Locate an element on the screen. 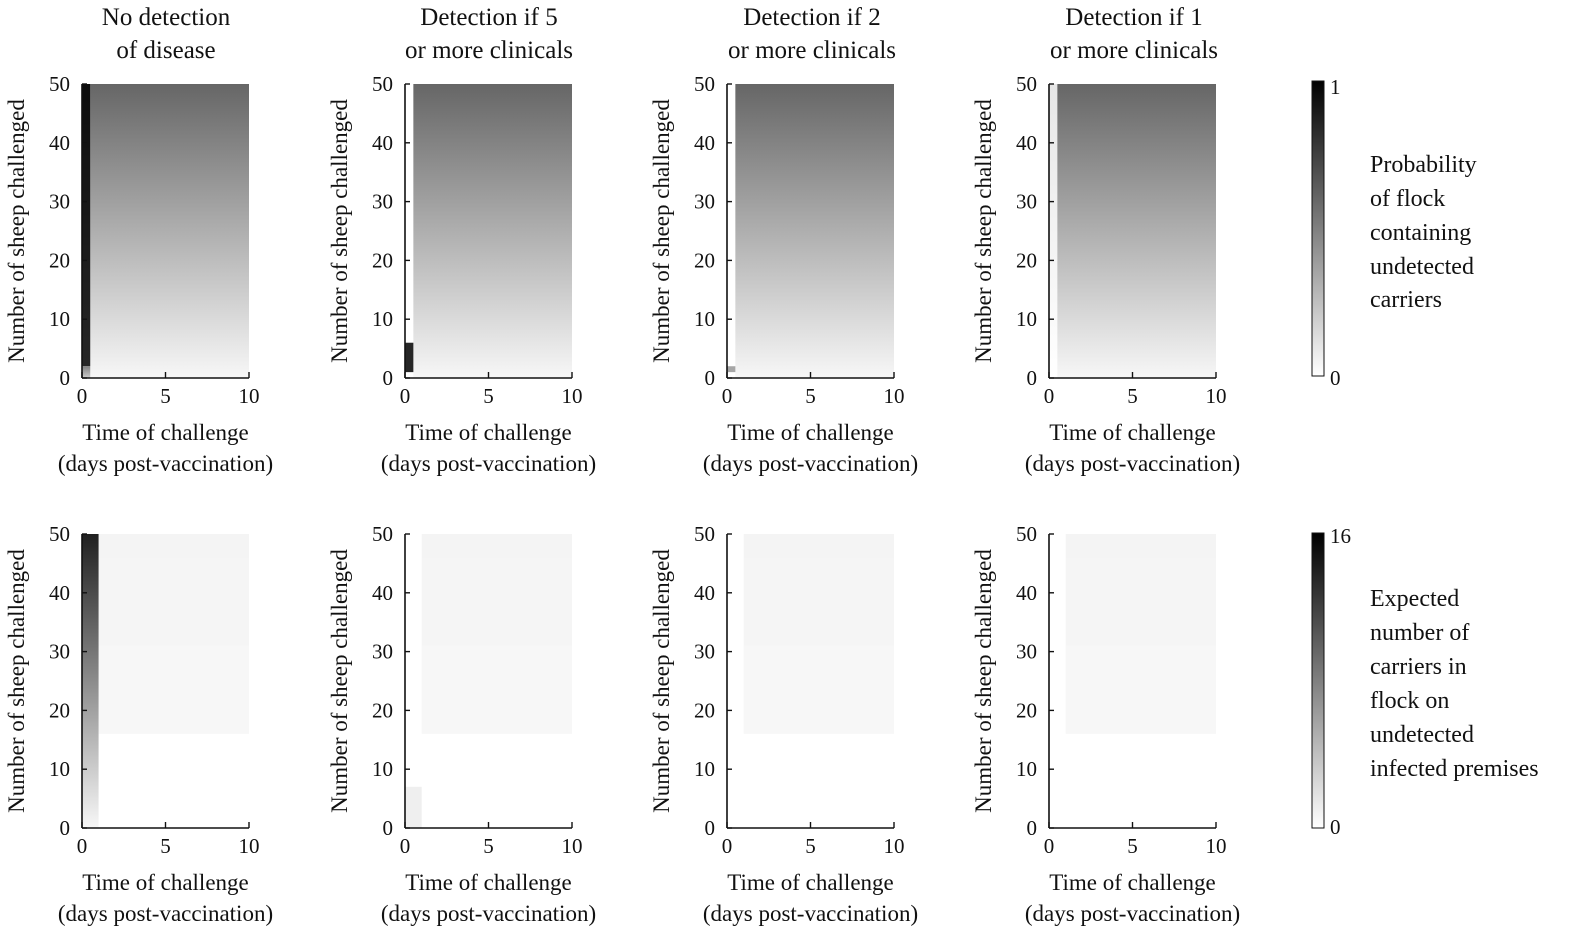  colorbar-expected-carriers-label-line-6: infected premises is located at coordinates (1454, 769).